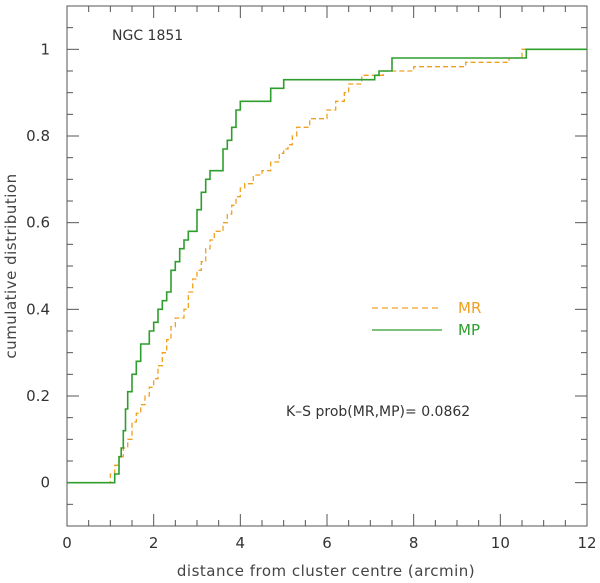  I want to click on x-tick-label: 0, so click(67, 543).